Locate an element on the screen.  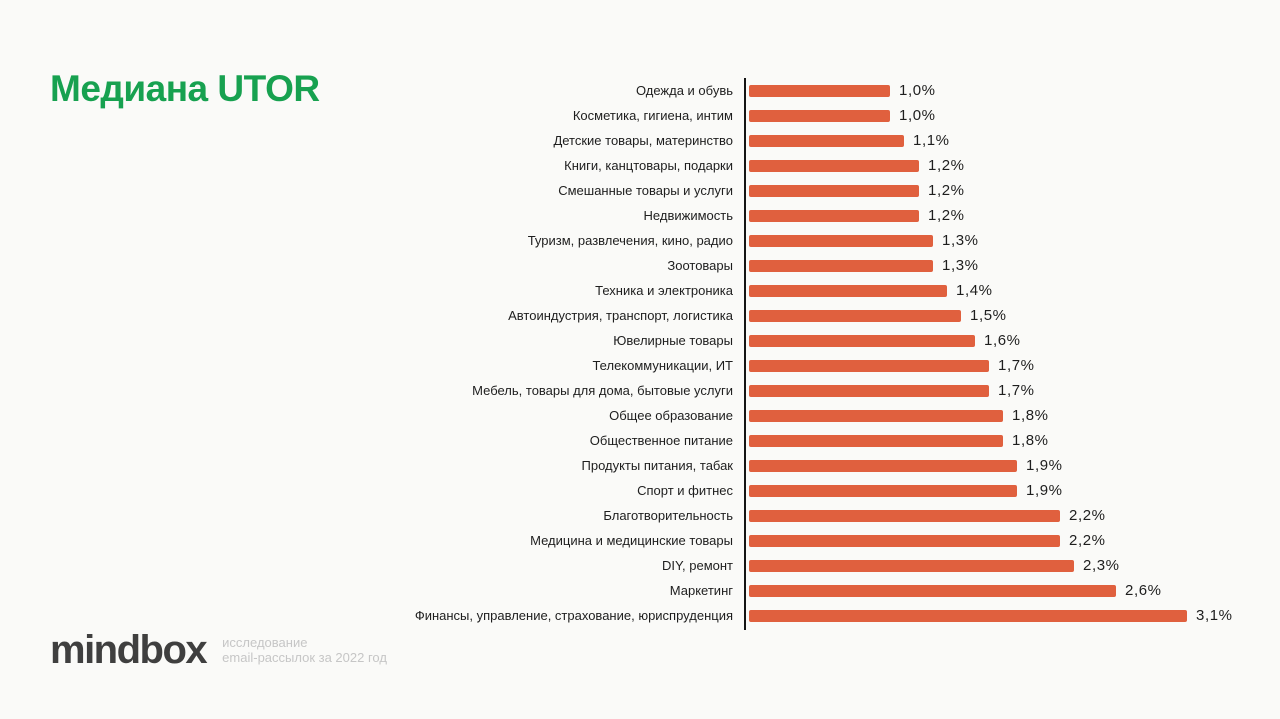
chart-row: Автоиндустрия, транспорт, логистика 1,5% is located at coordinates (640, 315).